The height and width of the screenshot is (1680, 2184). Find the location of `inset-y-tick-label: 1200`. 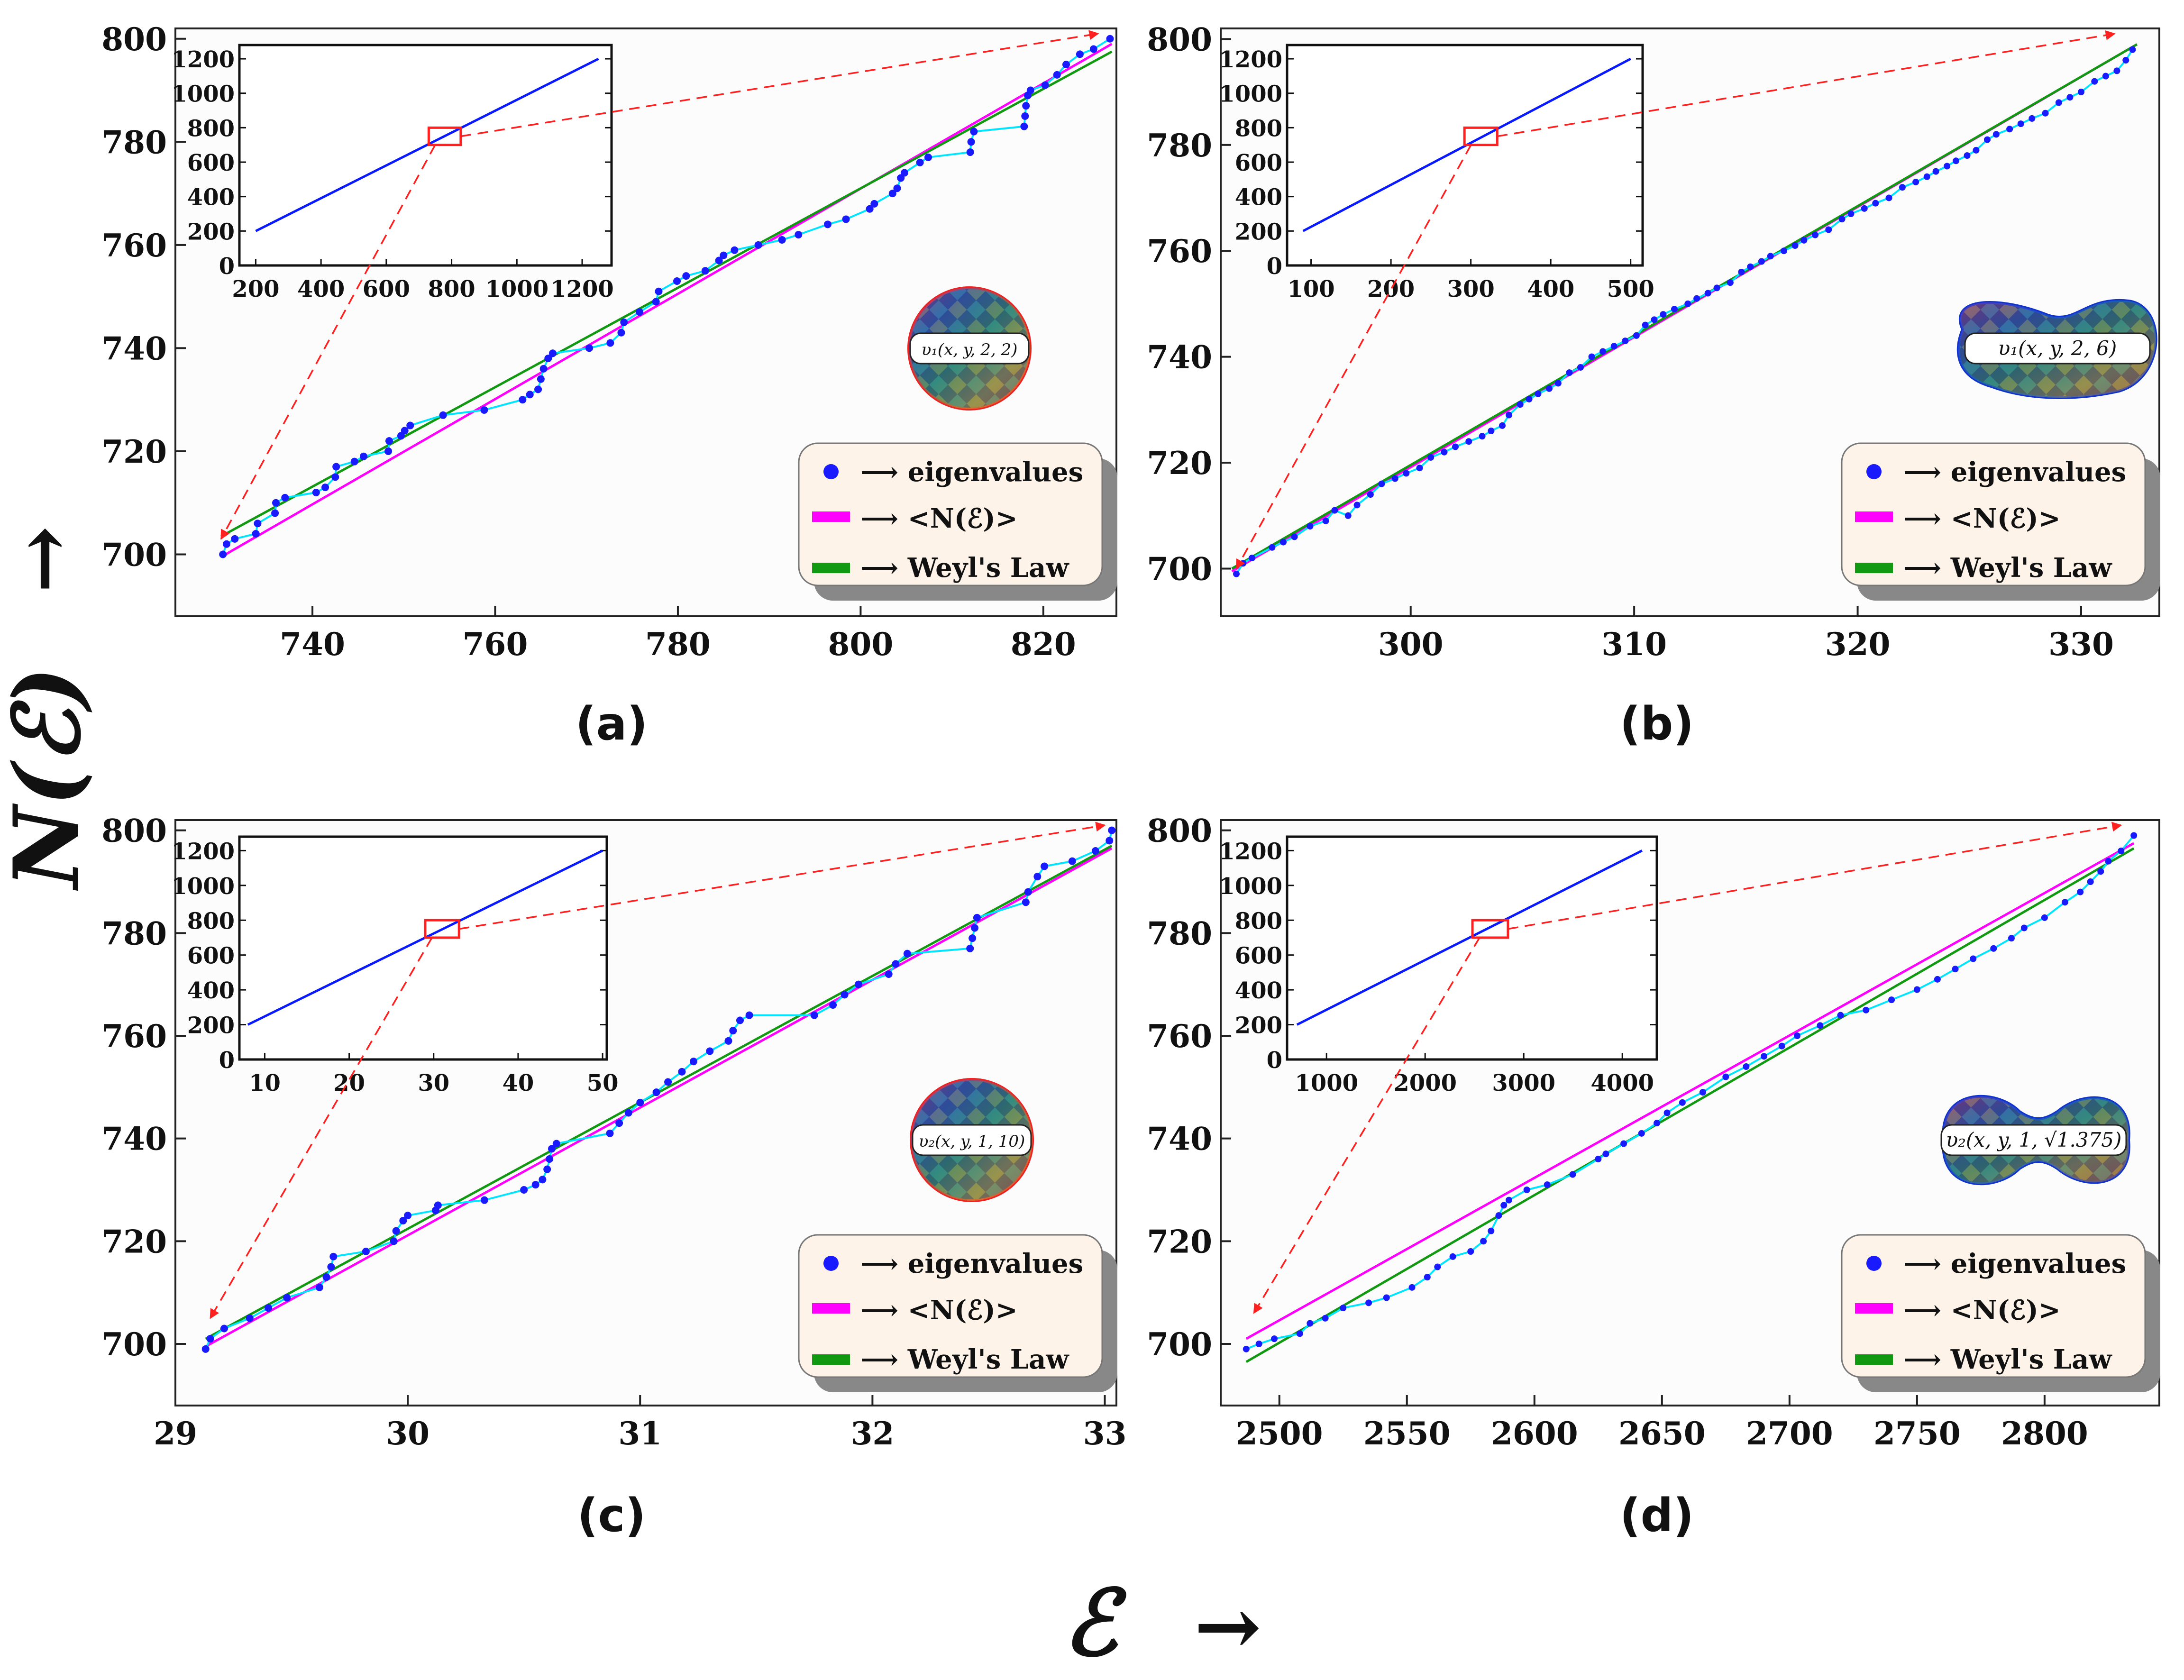

inset-y-tick-label: 1200 is located at coordinates (203, 851).